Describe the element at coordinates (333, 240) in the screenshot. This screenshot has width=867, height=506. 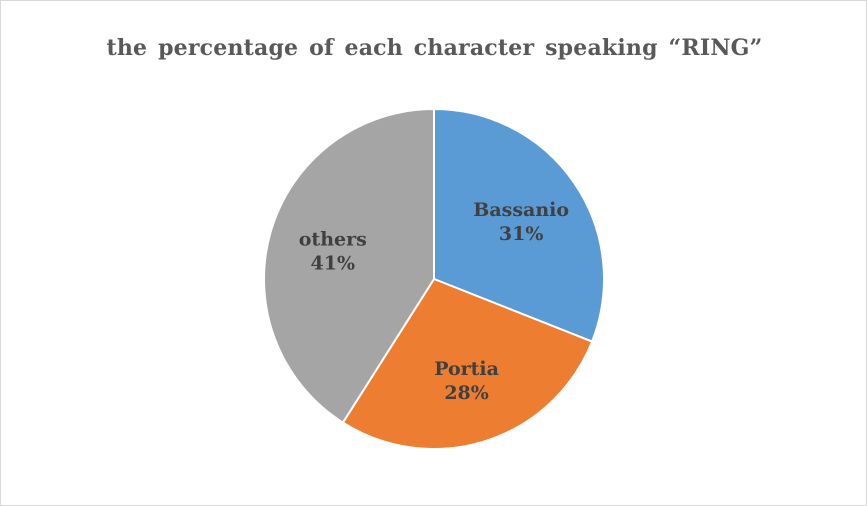
I see `slice-label-others: others` at that location.